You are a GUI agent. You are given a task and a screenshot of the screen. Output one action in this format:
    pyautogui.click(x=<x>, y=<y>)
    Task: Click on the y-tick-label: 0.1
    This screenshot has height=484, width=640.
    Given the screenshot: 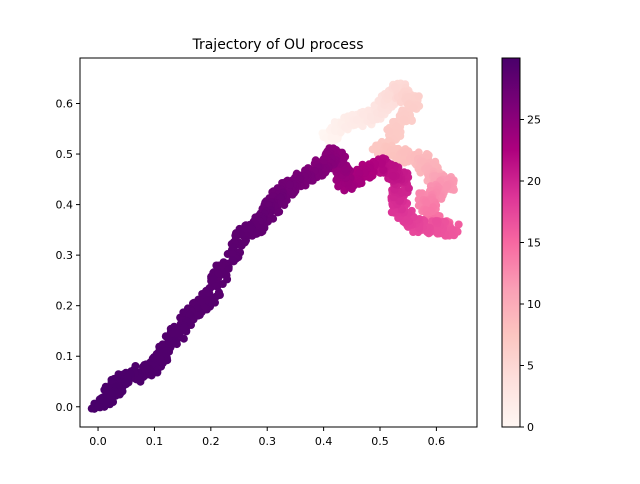 What is the action you would take?
    pyautogui.click(x=65, y=356)
    